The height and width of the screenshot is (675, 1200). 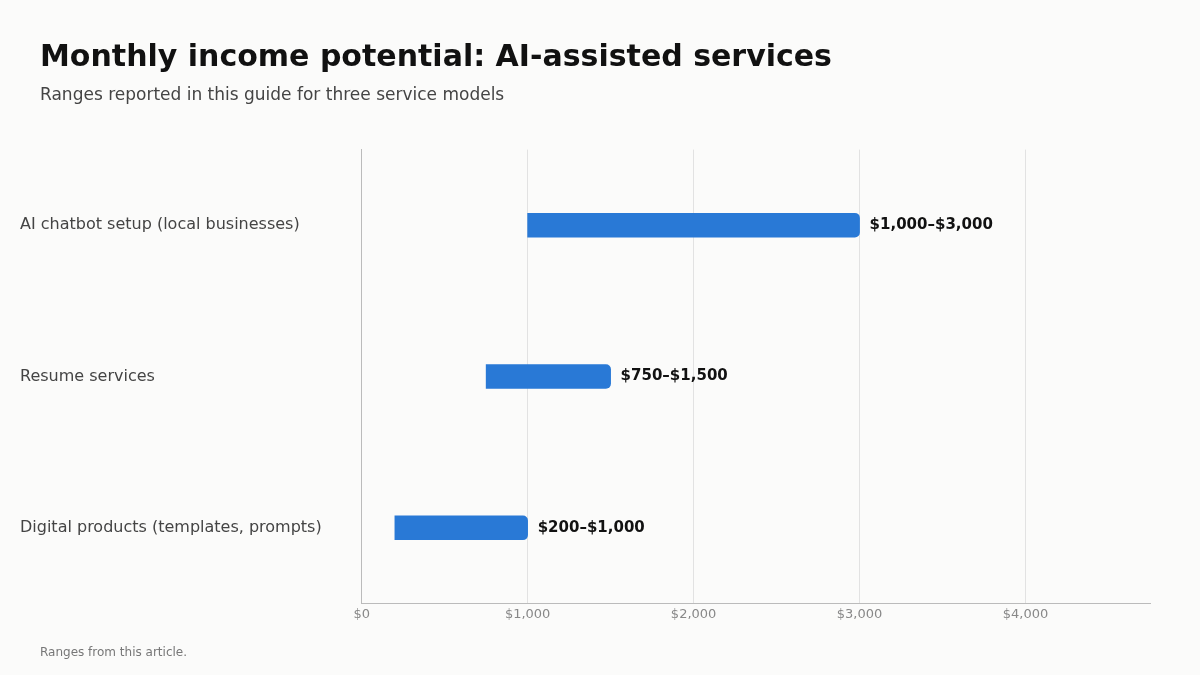 What do you see at coordinates (87, 375) in the screenshot?
I see `y-tick-label: Resume services` at bounding box center [87, 375].